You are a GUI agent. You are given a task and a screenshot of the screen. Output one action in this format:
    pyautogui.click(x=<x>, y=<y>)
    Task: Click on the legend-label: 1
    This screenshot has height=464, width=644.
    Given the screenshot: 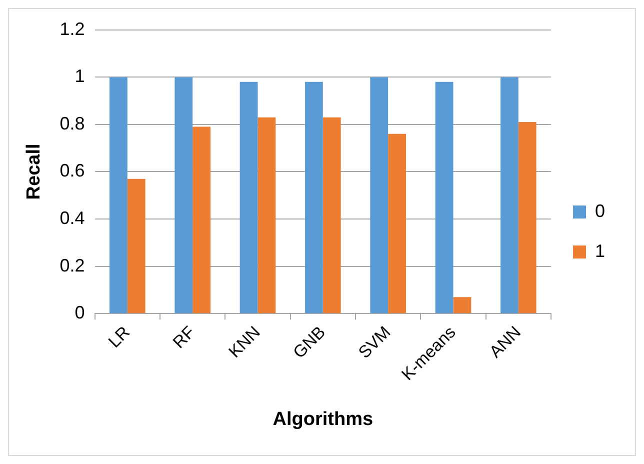 What is the action you would take?
    pyautogui.click(x=600, y=250)
    